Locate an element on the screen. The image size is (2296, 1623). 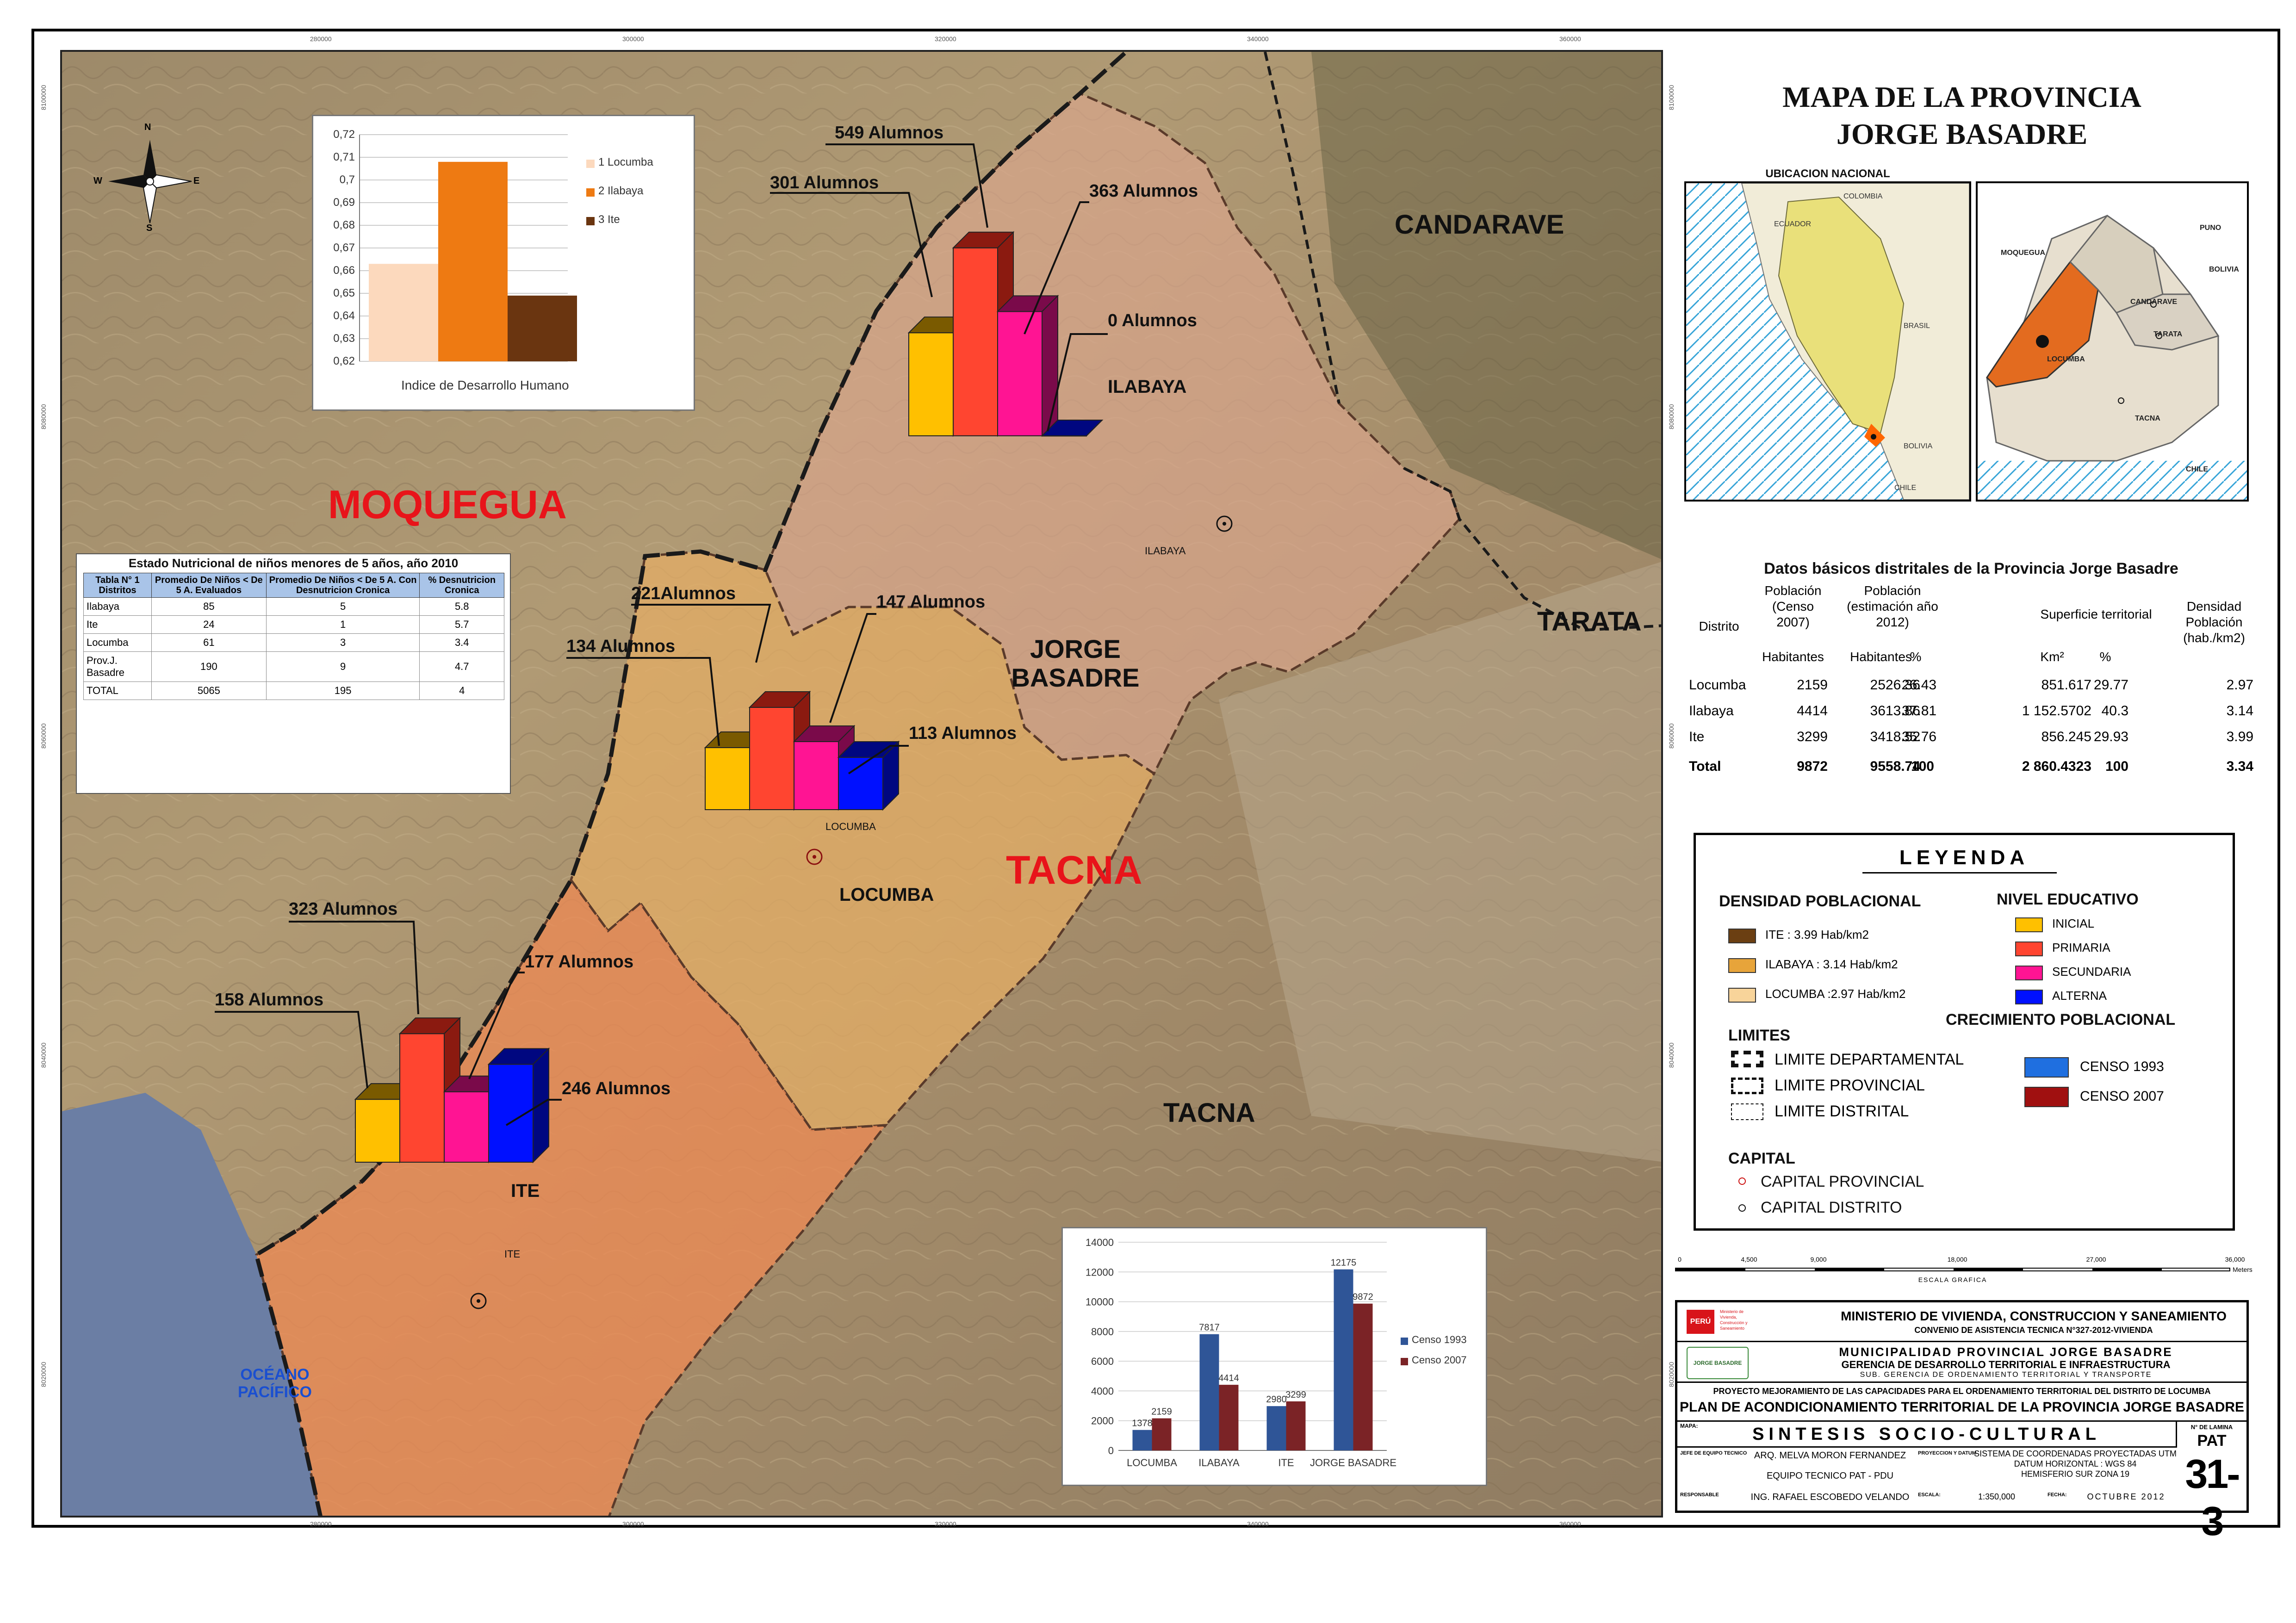
pop-tick-4: 6000 is located at coordinates (1103, 1361).